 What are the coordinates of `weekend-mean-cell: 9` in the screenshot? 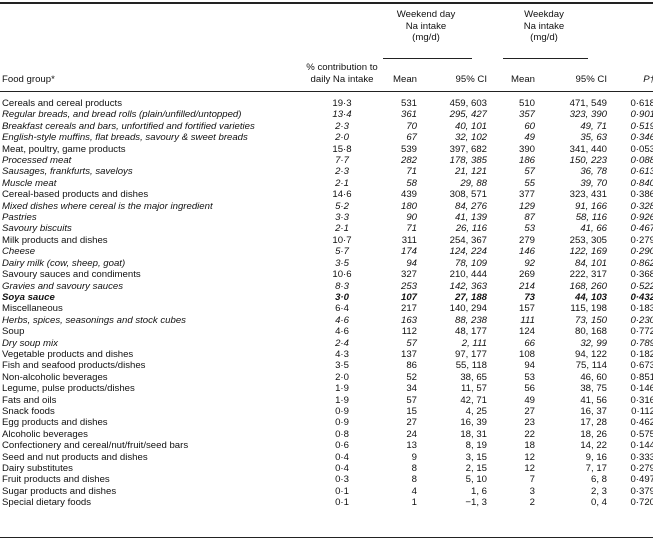 It's located at (414, 457).